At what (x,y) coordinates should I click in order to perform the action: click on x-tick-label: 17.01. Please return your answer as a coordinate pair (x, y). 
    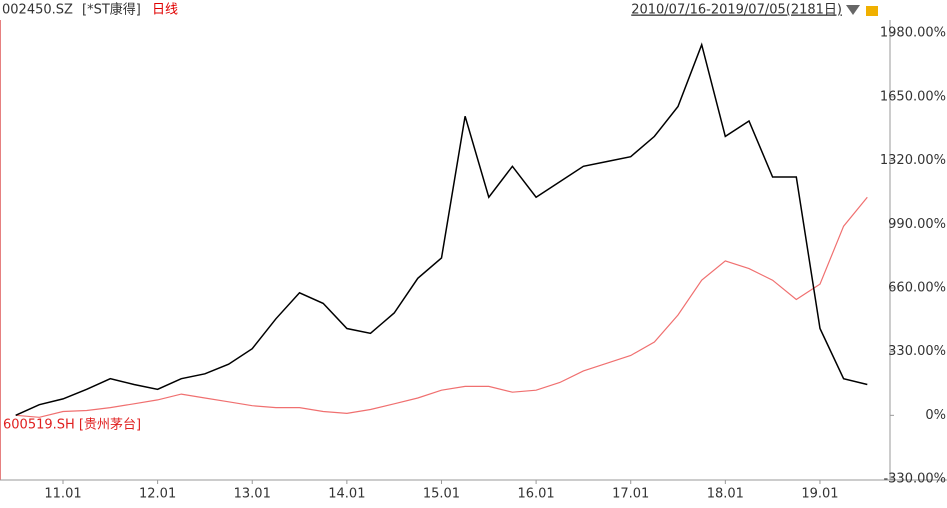
    Looking at the image, I should click on (630, 494).